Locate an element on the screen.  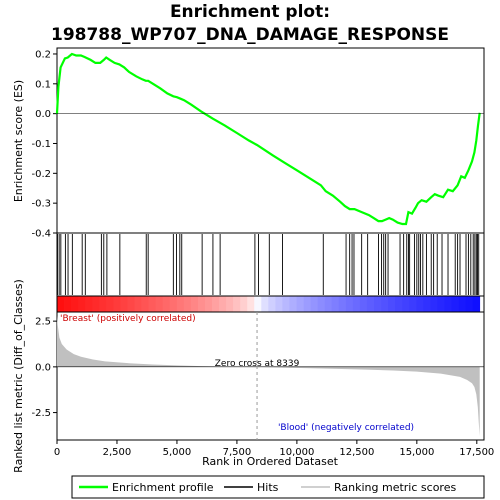
legend-item-hits: Hits is located at coordinates (268, 487).